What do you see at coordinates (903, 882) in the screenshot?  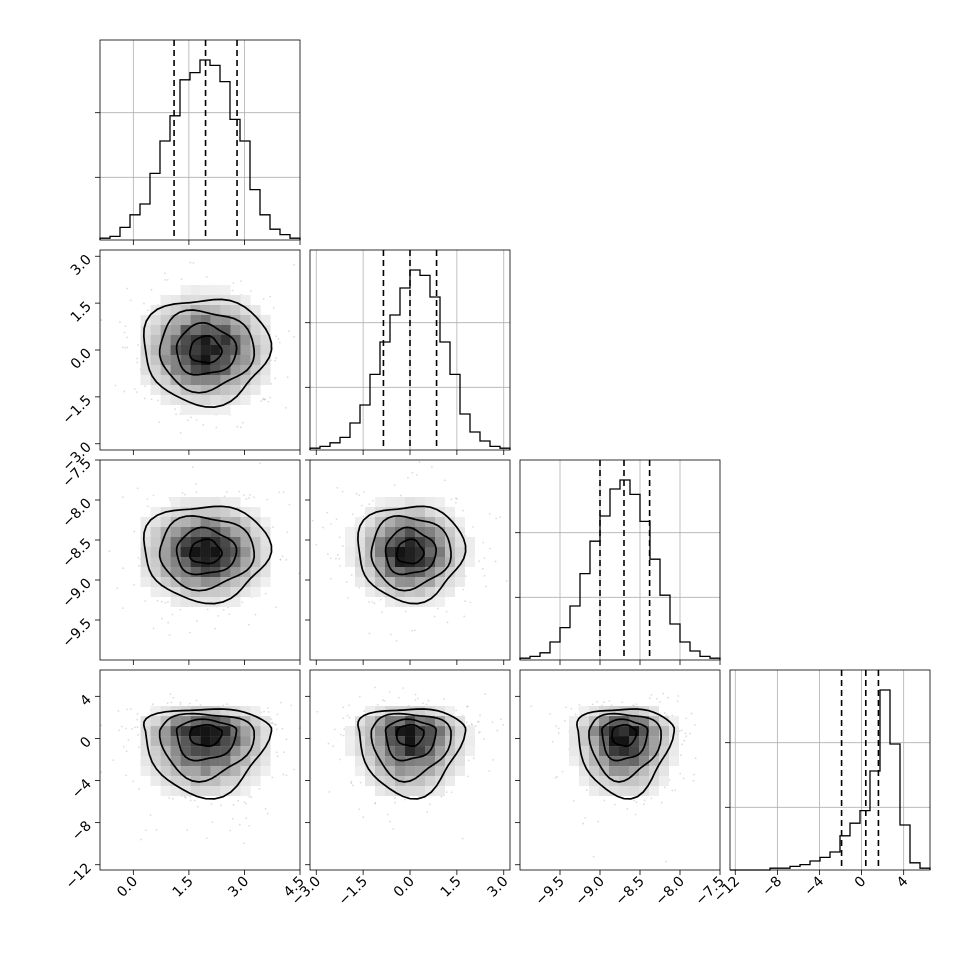 I see `x-tick-label: 4` at bounding box center [903, 882].